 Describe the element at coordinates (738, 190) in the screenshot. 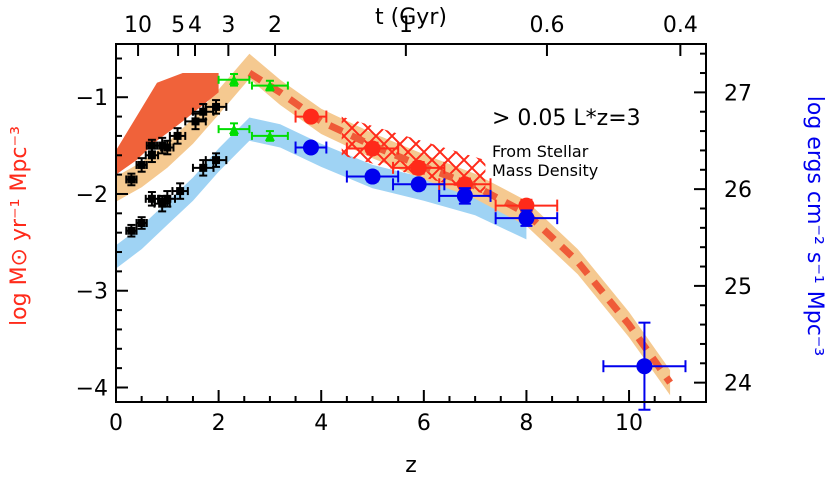

I see `y-right-tick-label: 26` at that location.